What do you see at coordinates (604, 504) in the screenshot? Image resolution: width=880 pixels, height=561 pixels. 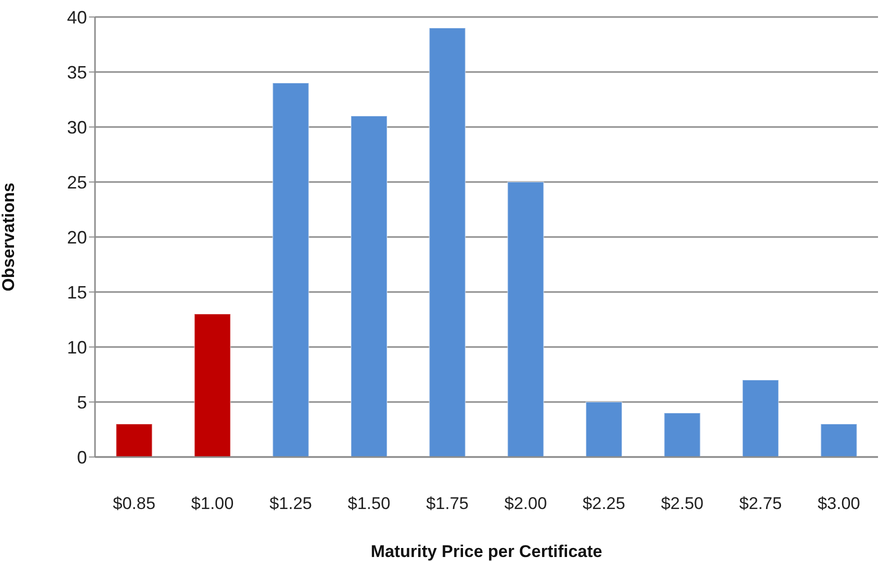 I see `x-tick-label: $2.25` at bounding box center [604, 504].